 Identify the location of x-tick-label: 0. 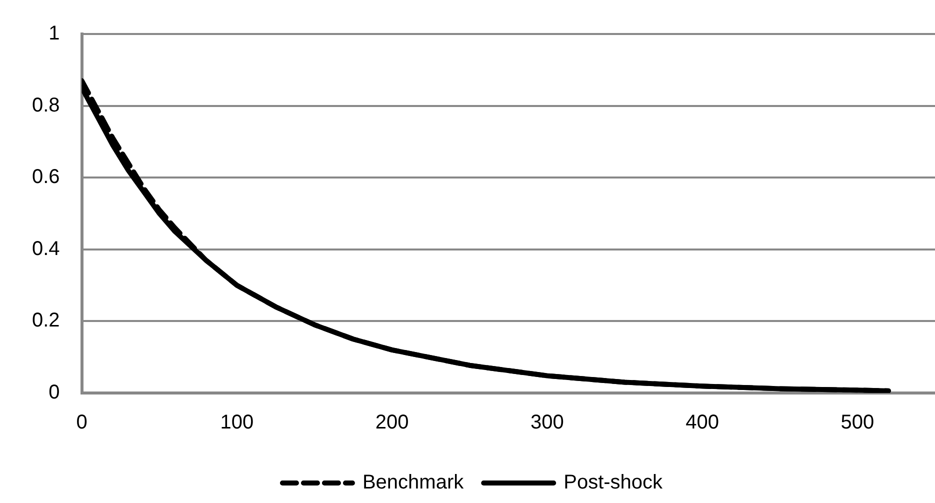
(82, 423).